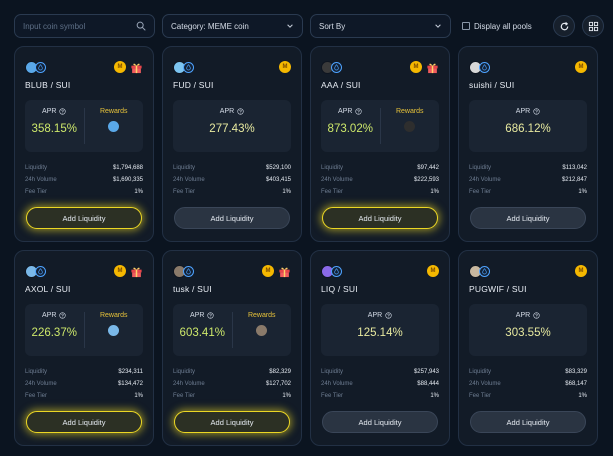 This screenshot has height=456, width=613. I want to click on sort-select-label: Sort By, so click(332, 26).